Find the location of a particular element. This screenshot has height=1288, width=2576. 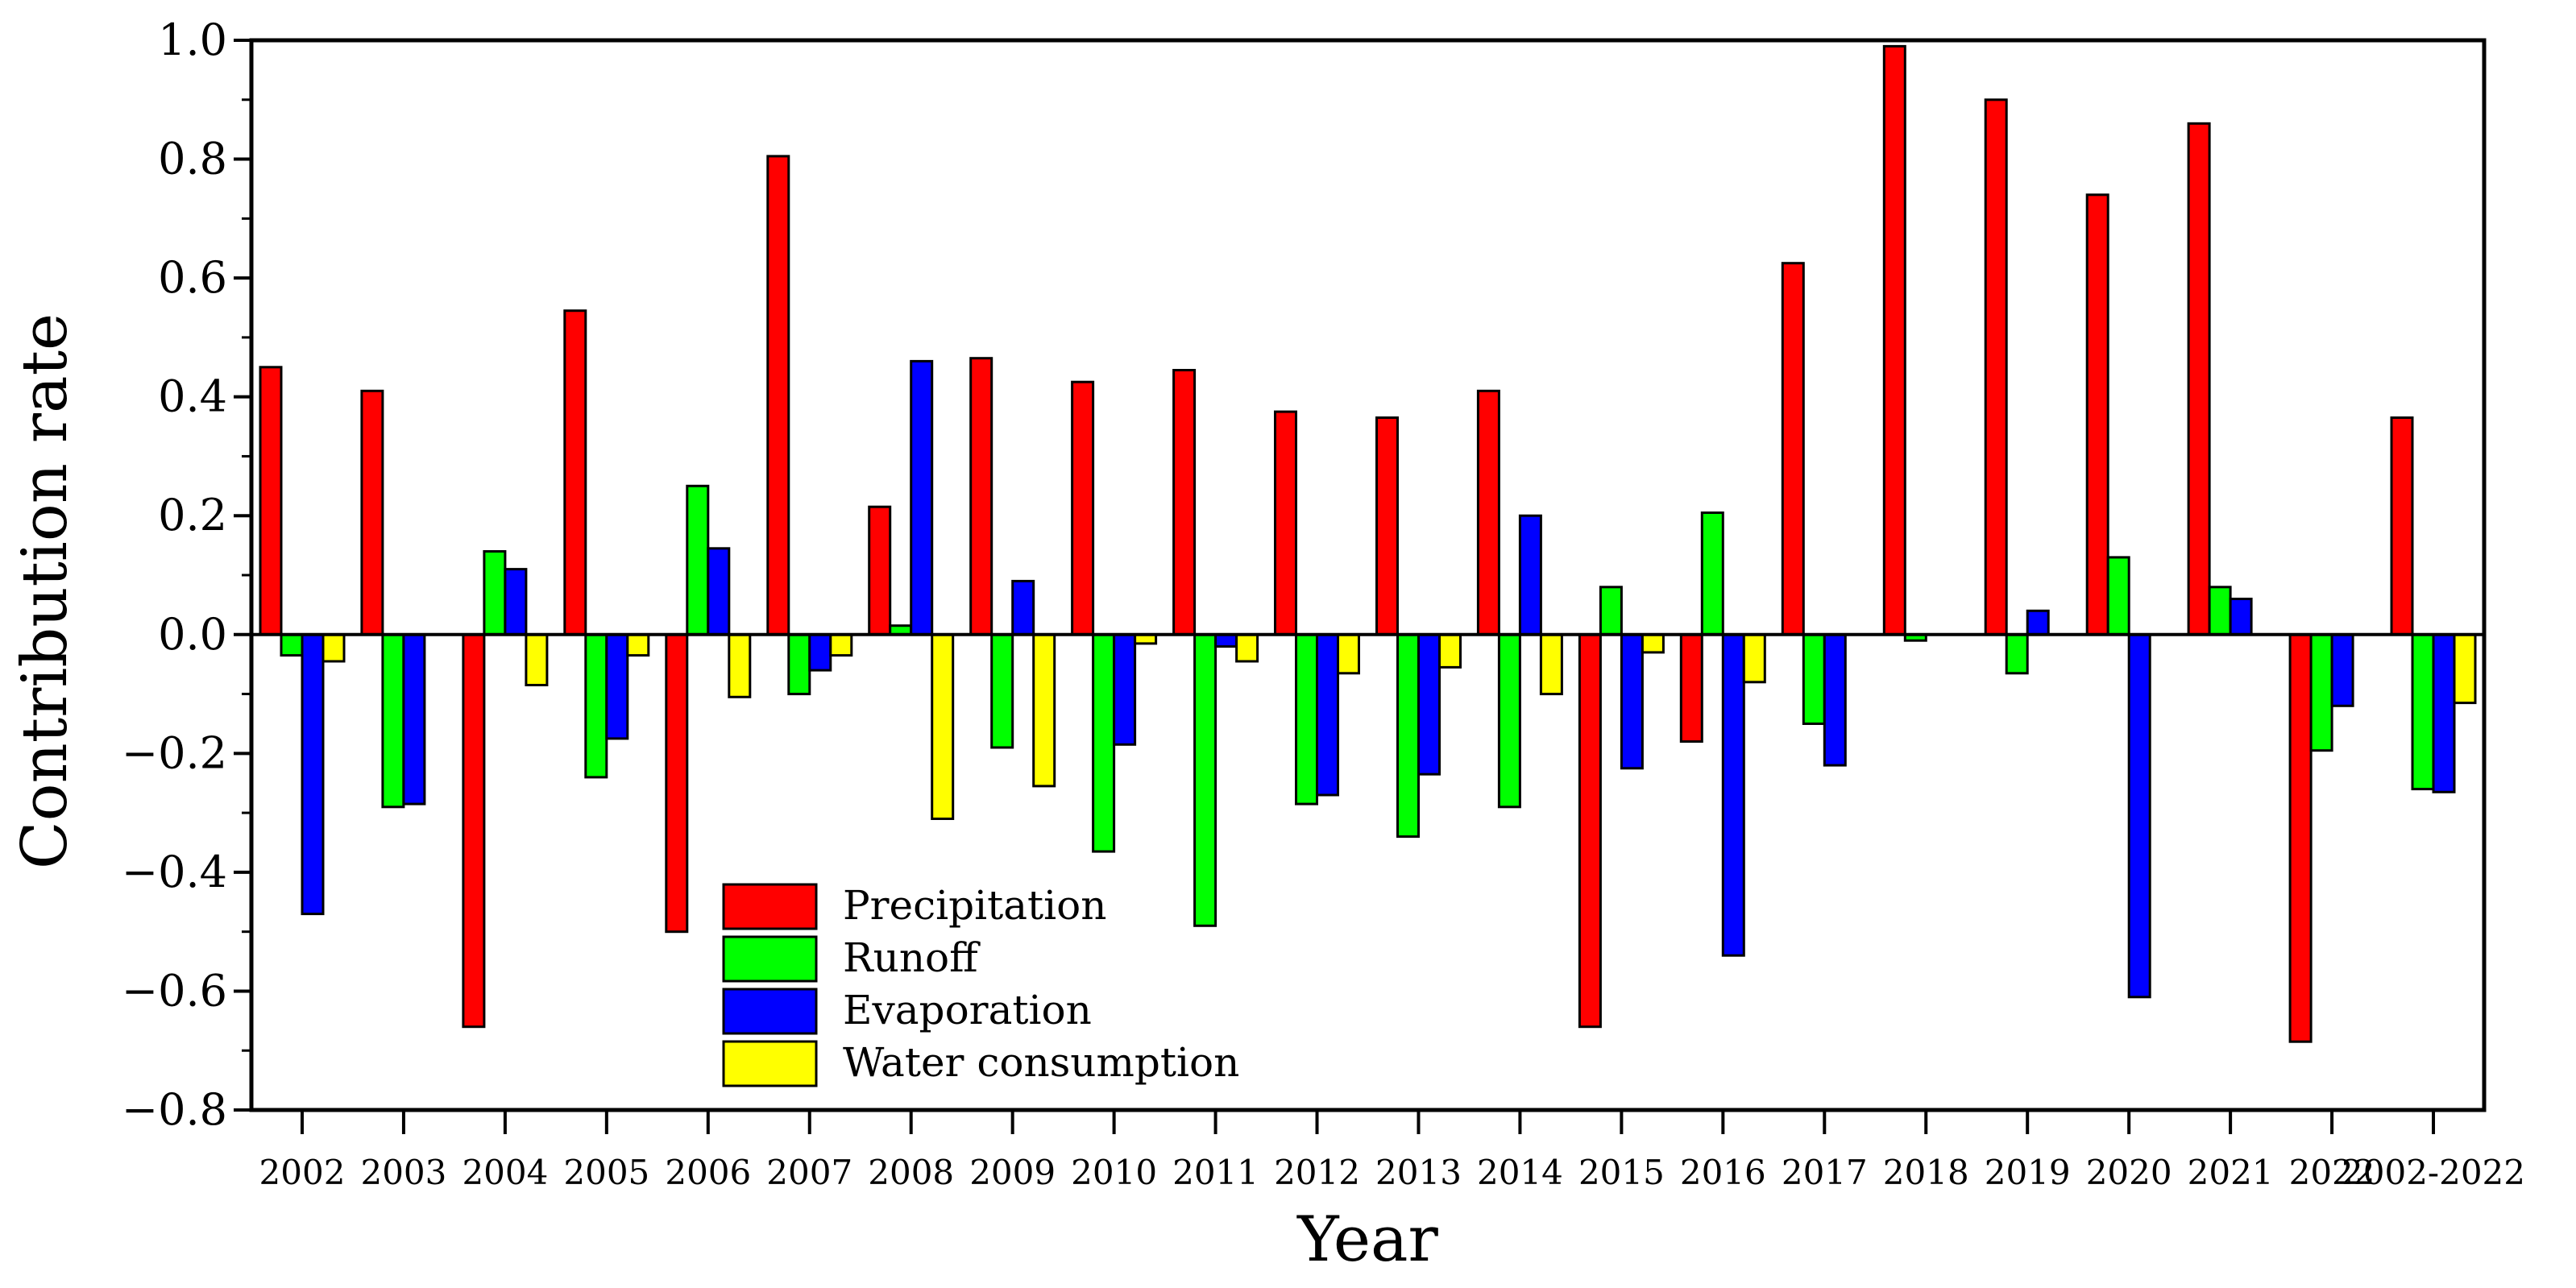

bar-evaporation-2019 is located at coordinates (2038, 622).